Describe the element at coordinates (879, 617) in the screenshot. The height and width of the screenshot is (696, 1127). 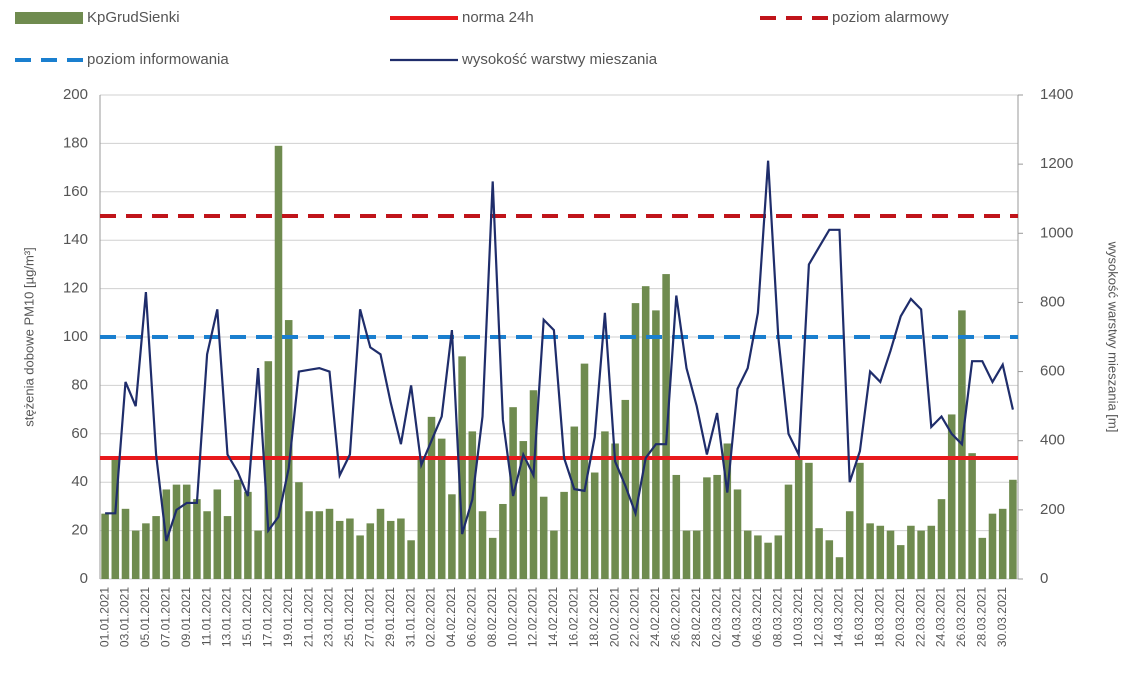
I see `x-tick-label: 18.03.2021` at that location.